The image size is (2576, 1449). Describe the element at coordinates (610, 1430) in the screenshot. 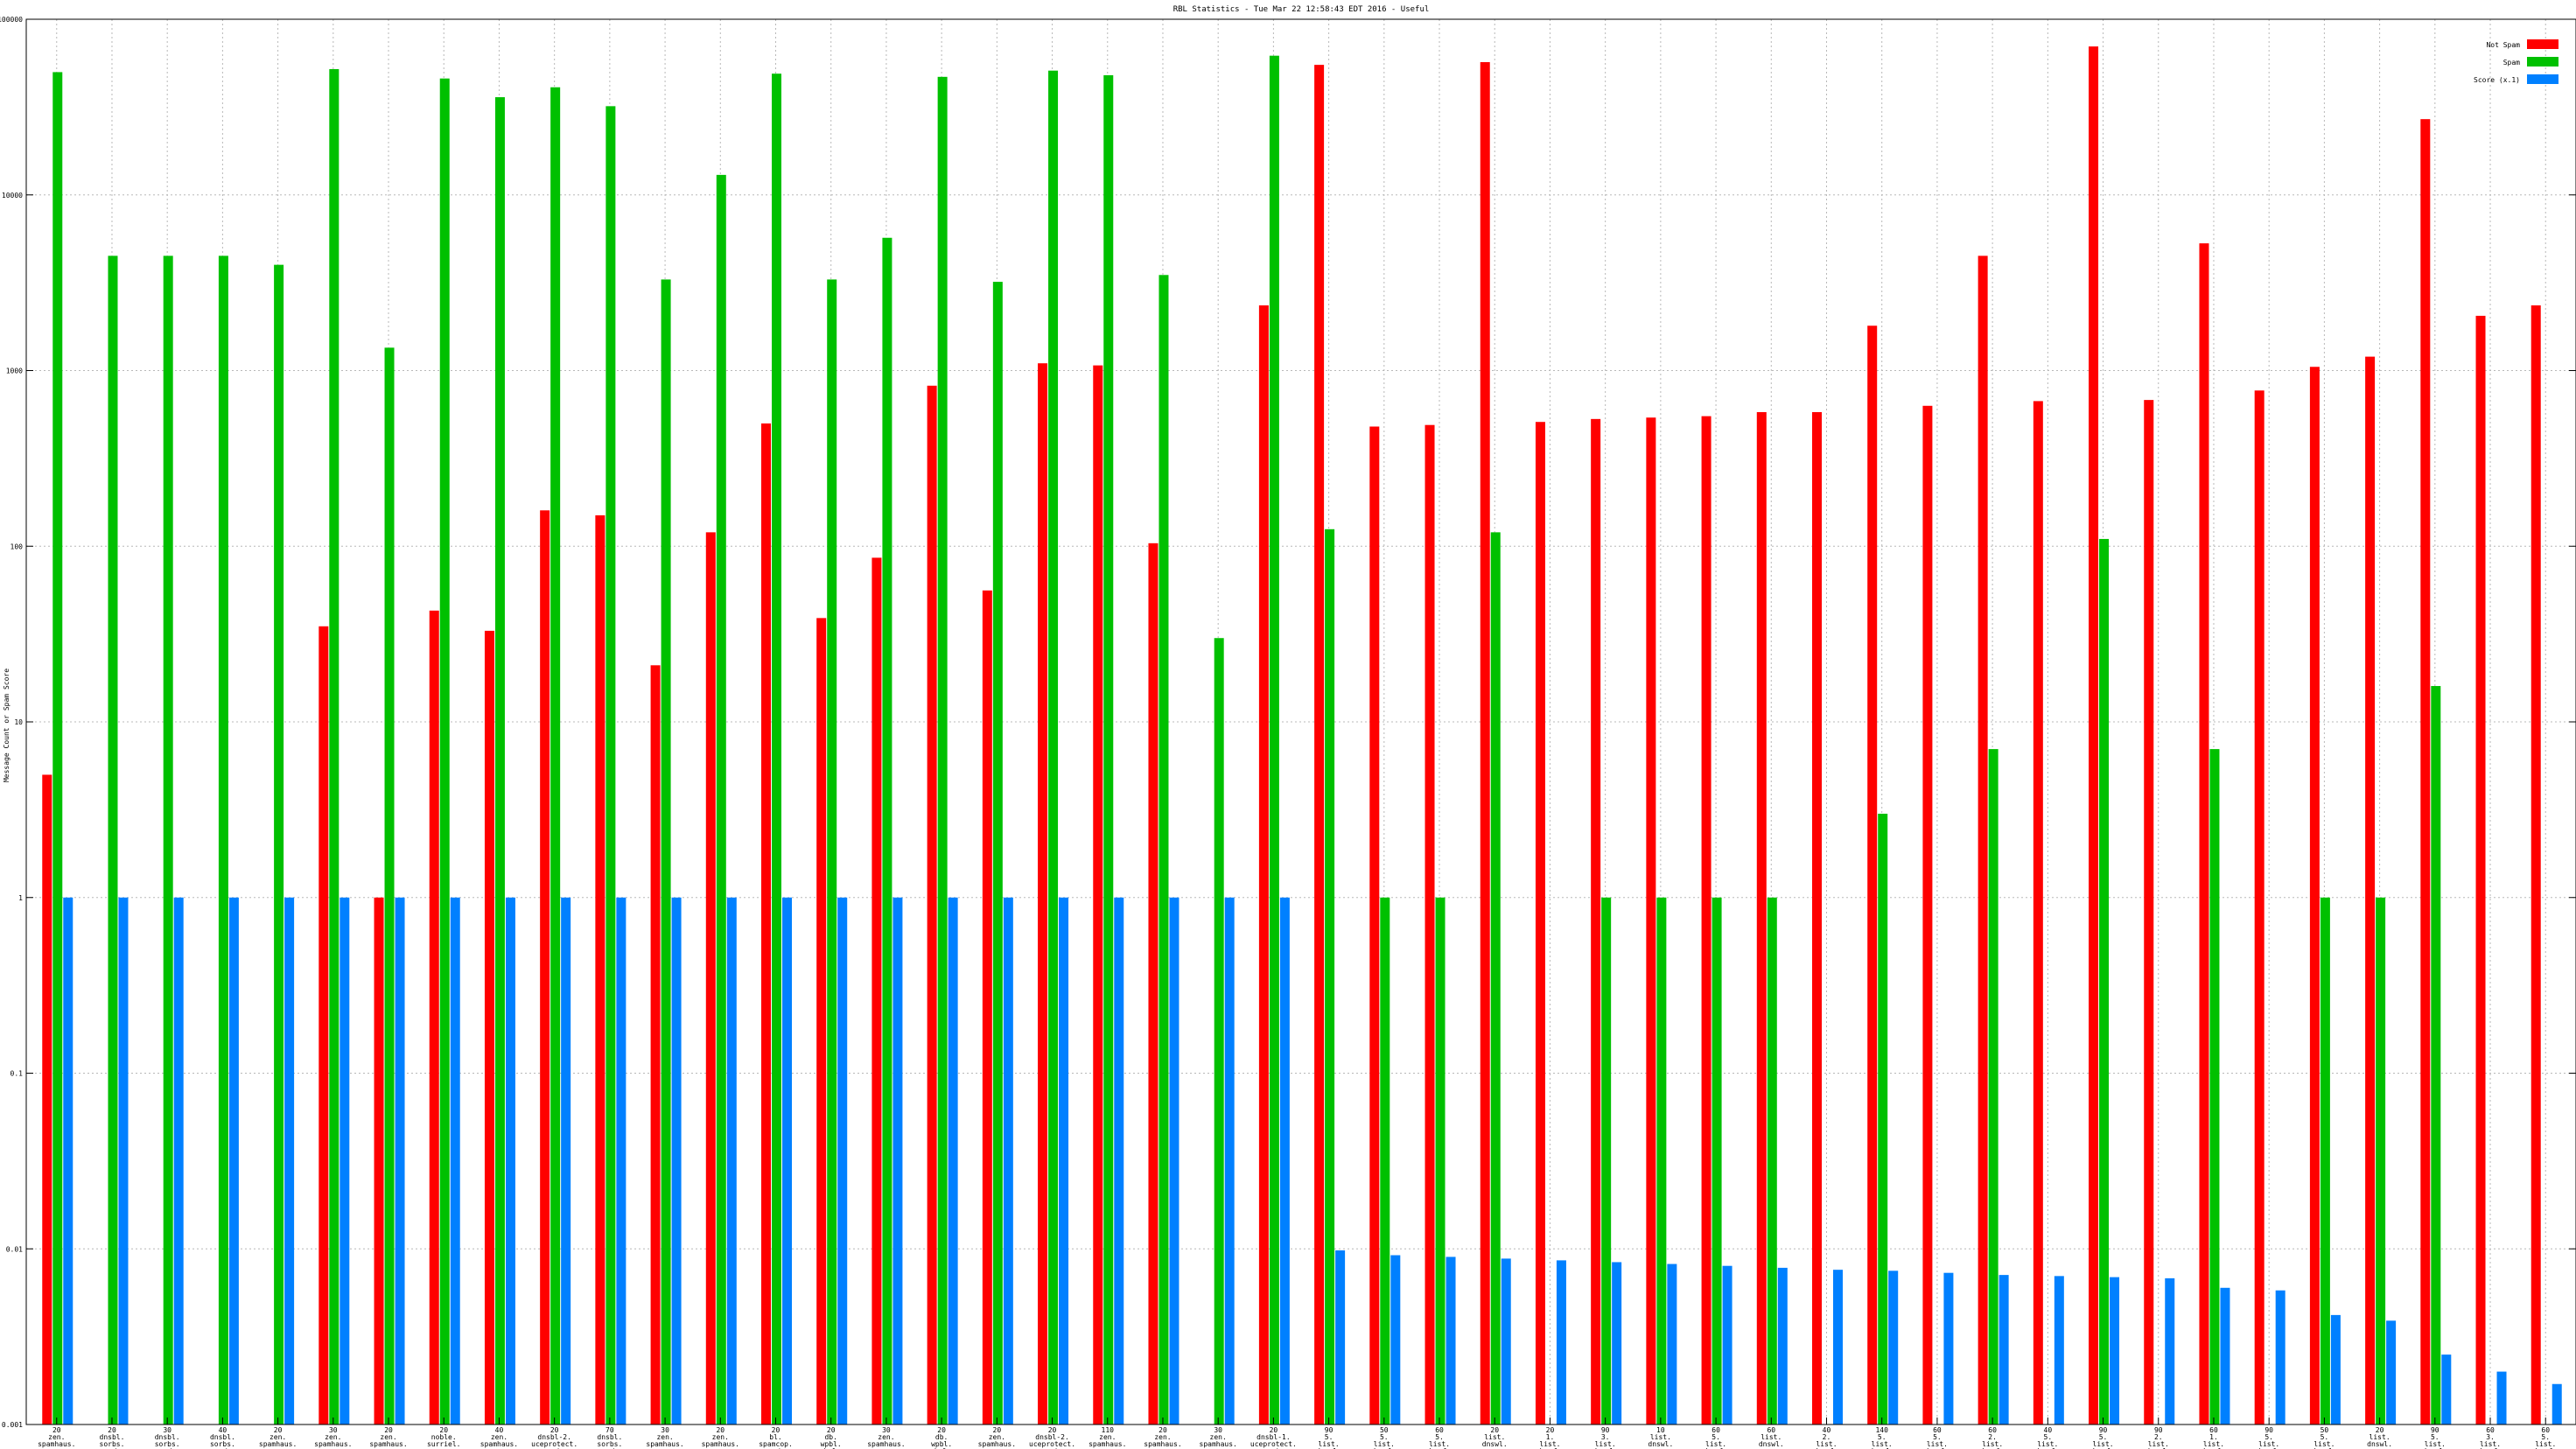

I see `x-tick-label-line: 70` at that location.